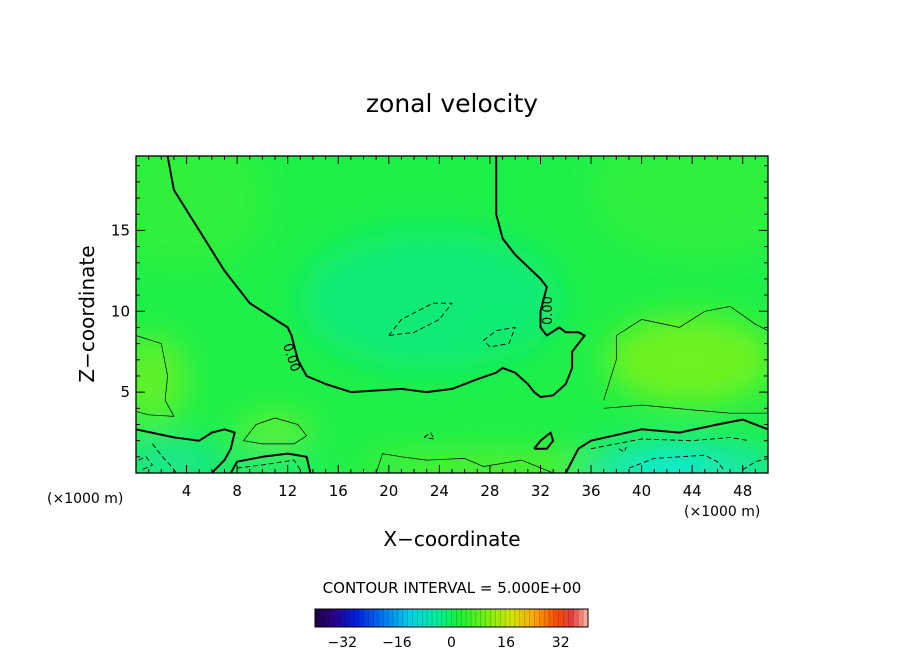  What do you see at coordinates (451, 539) in the screenshot?
I see `x-axis-label: X−coordinate` at bounding box center [451, 539].